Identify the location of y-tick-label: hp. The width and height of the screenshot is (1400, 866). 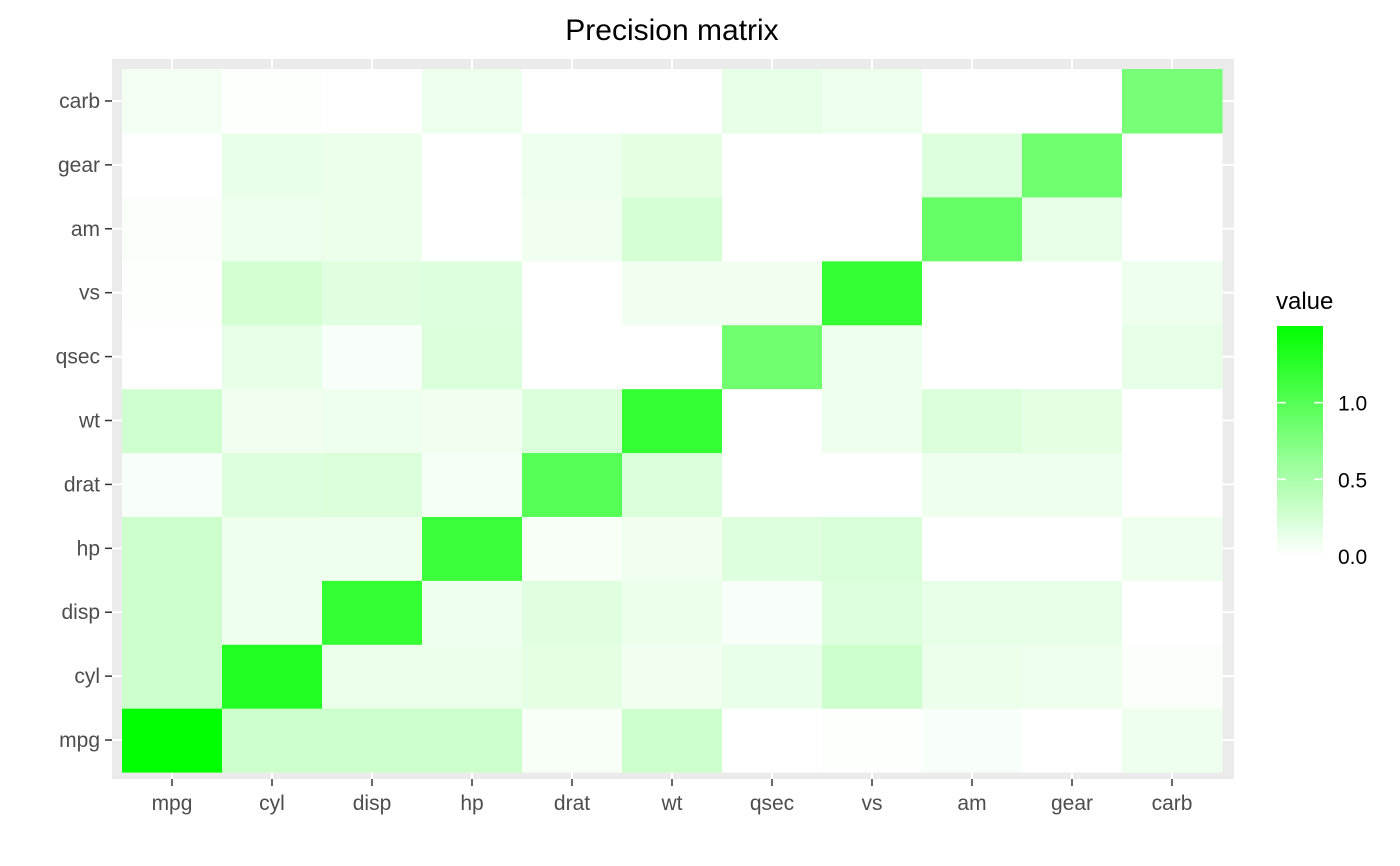
(88, 548).